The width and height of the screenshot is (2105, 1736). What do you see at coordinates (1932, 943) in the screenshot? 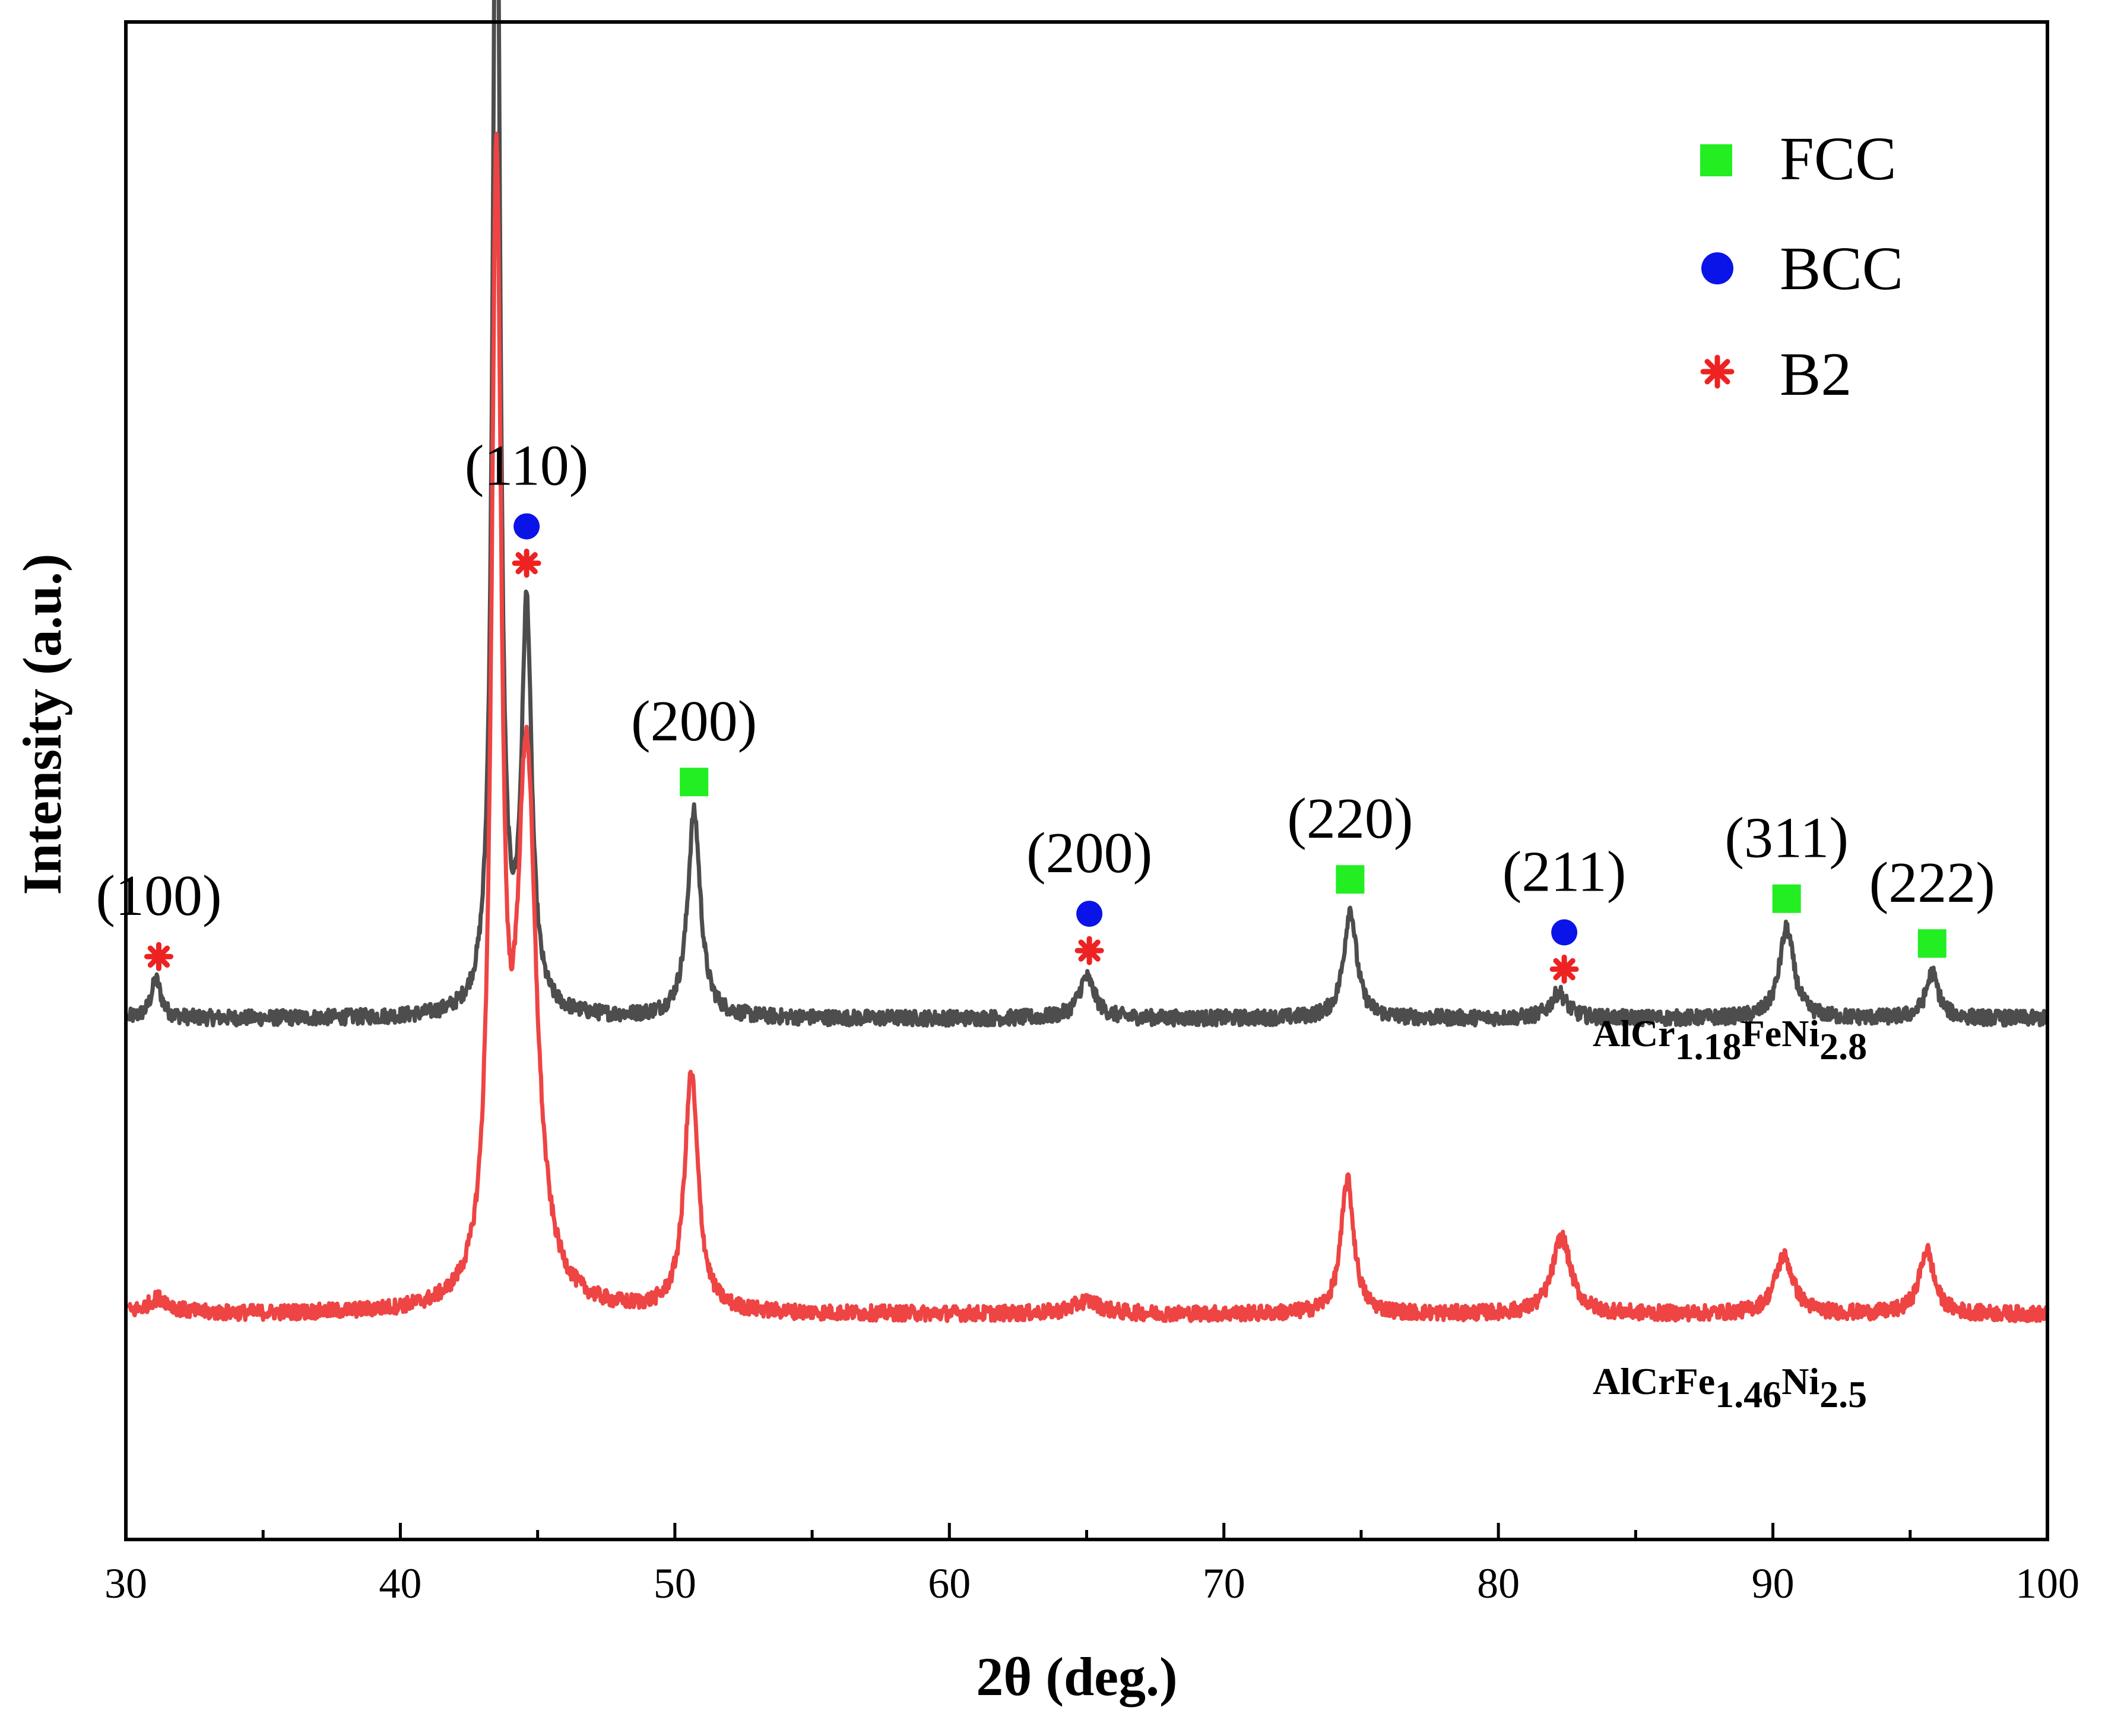
I see `annotation-9-fcc-marker` at bounding box center [1932, 943].